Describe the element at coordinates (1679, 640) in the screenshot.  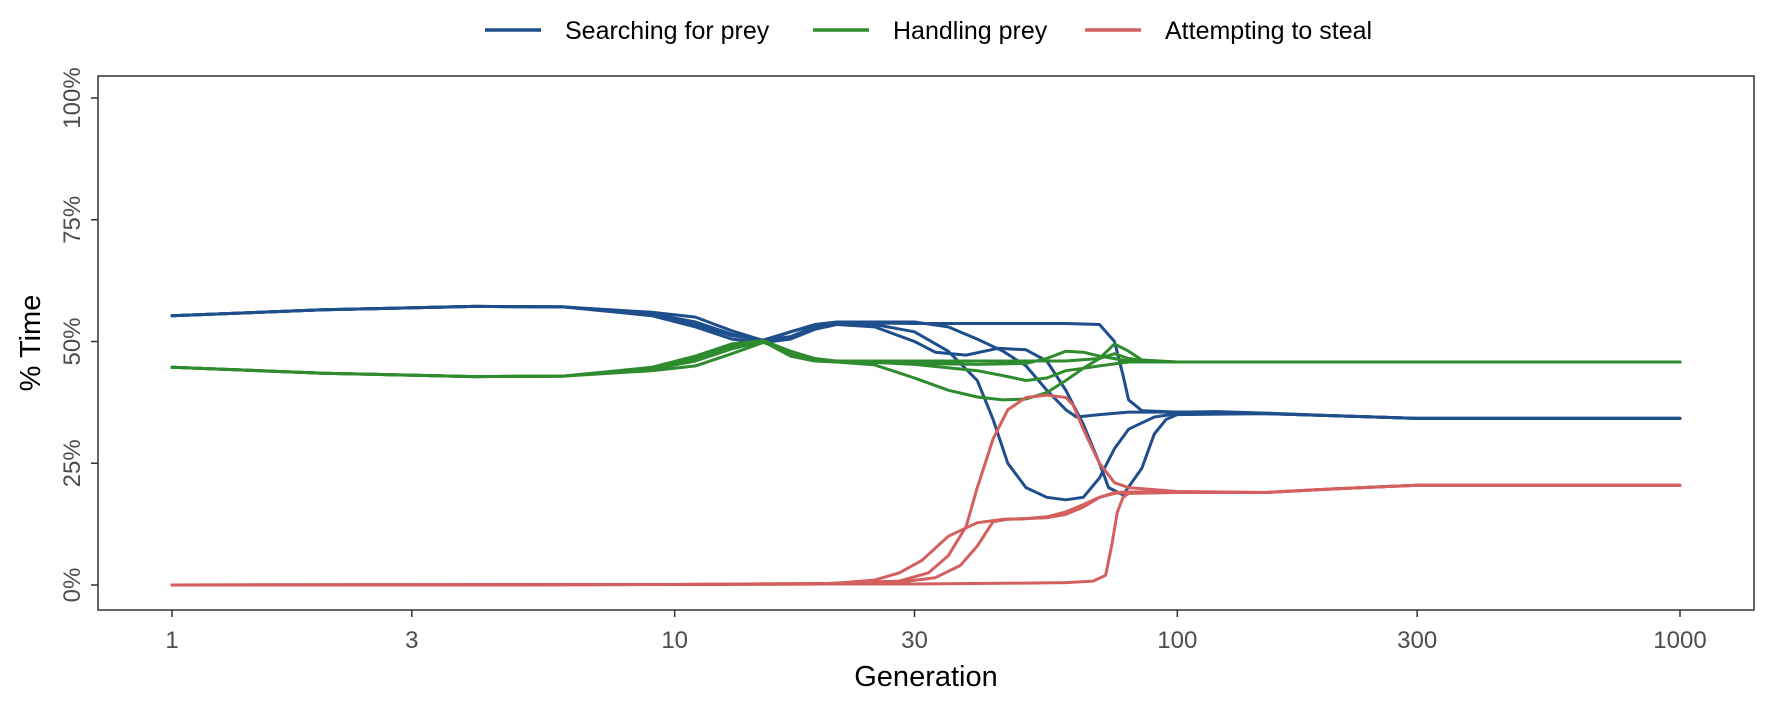
I see `x-tick-label: 1000` at that location.